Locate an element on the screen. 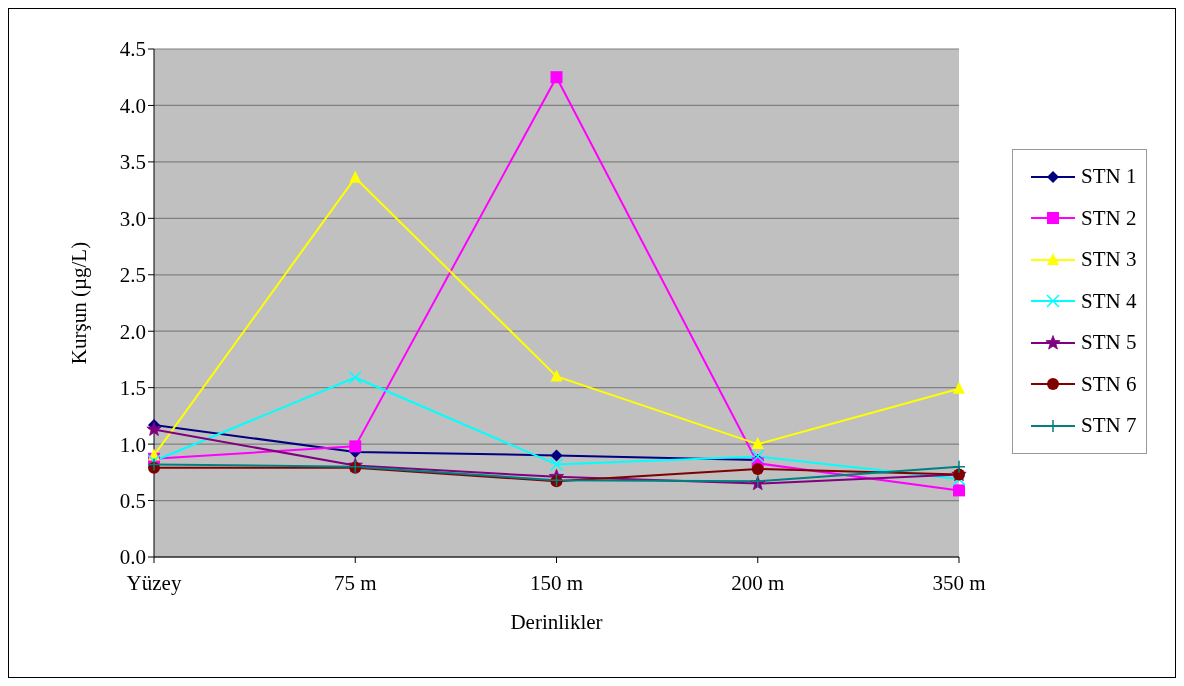 Image resolution: width=1184 pixels, height=686 pixels. x-tick-label: 150 m is located at coordinates (556, 582).